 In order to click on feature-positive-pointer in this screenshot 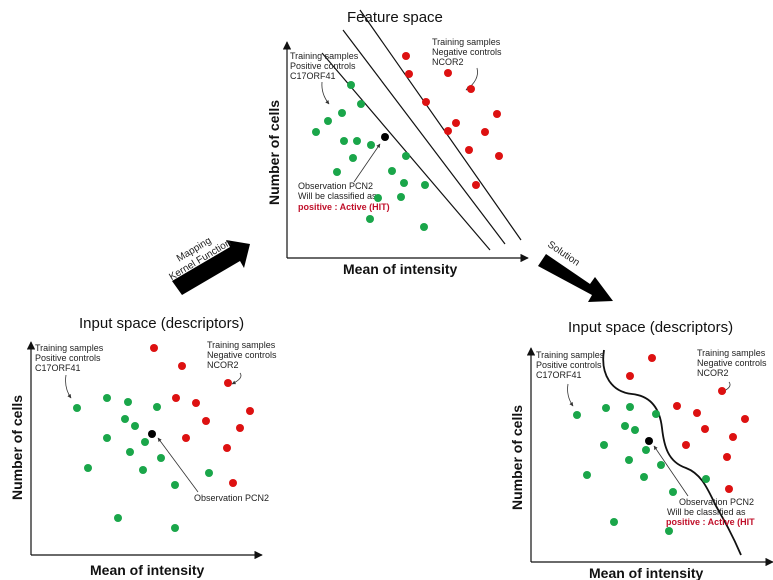, I will do `click(325, 93)`.